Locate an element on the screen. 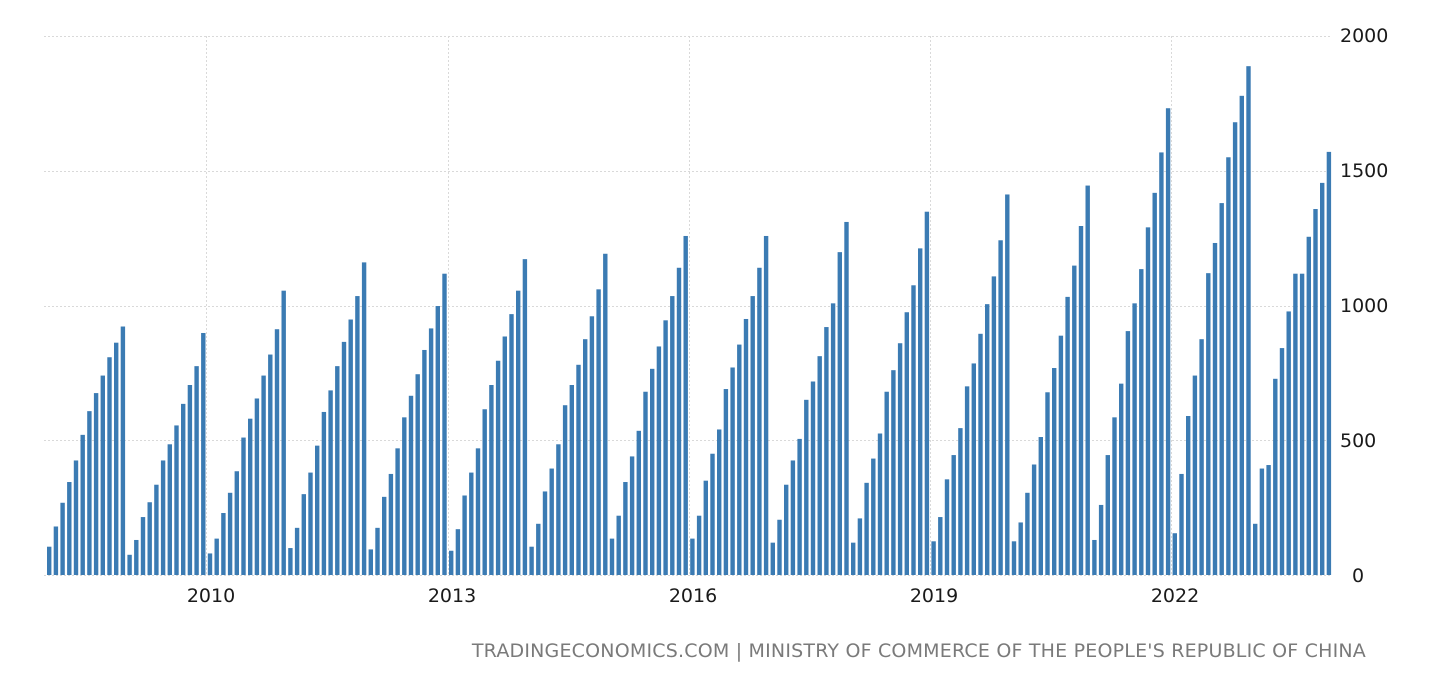  x-tick-label: 2022 is located at coordinates (1175, 596).